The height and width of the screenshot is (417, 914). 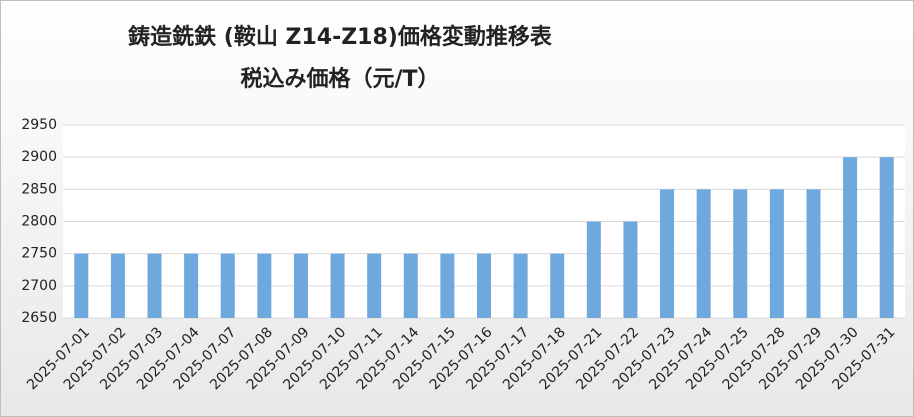 I want to click on y-tick-label: 2900, so click(x=39, y=157).